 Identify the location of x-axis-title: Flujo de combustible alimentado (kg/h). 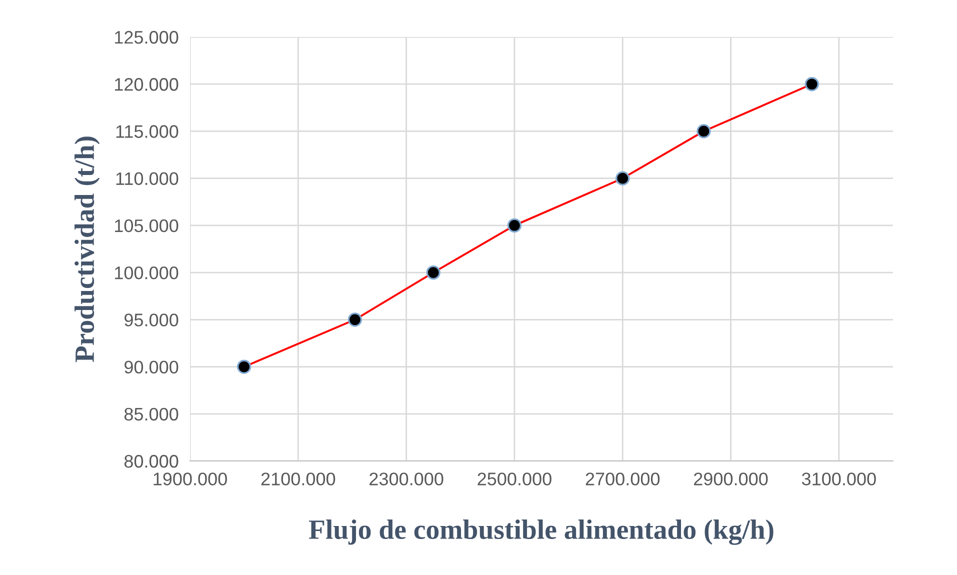
(541, 532).